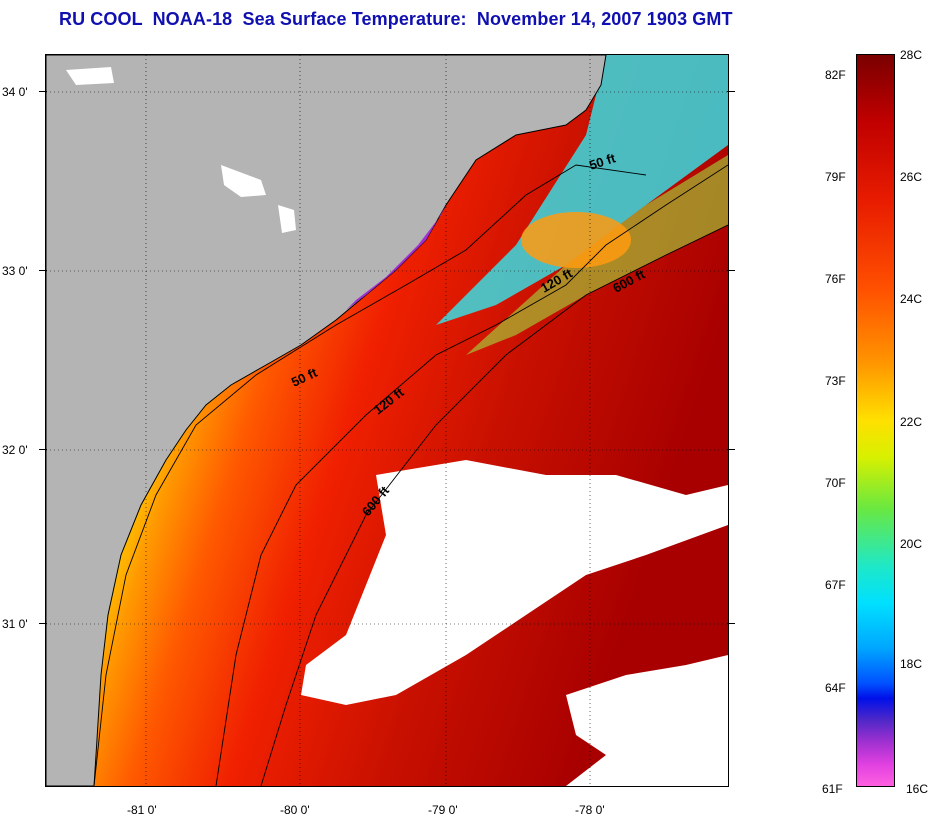  What do you see at coordinates (582, 190) in the screenshot?
I see `shelf-cold-water` at bounding box center [582, 190].